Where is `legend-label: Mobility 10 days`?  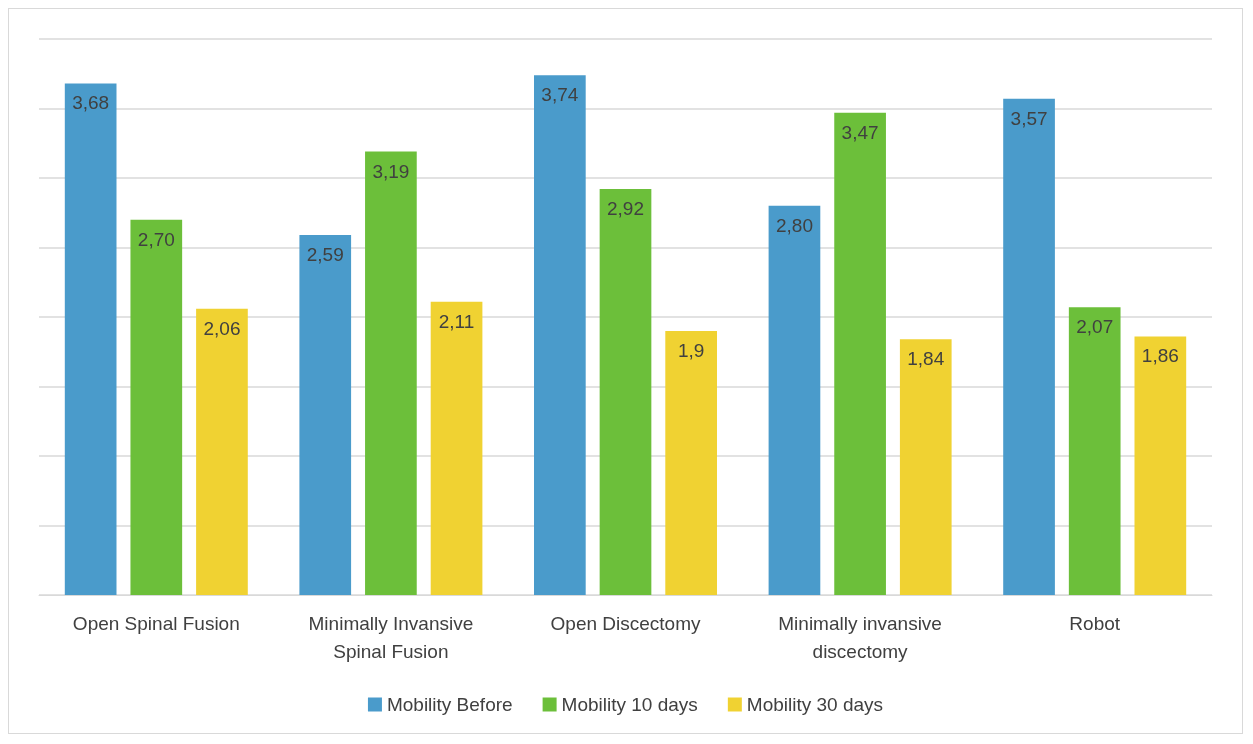
legend-label: Mobility 10 days is located at coordinates (629, 704).